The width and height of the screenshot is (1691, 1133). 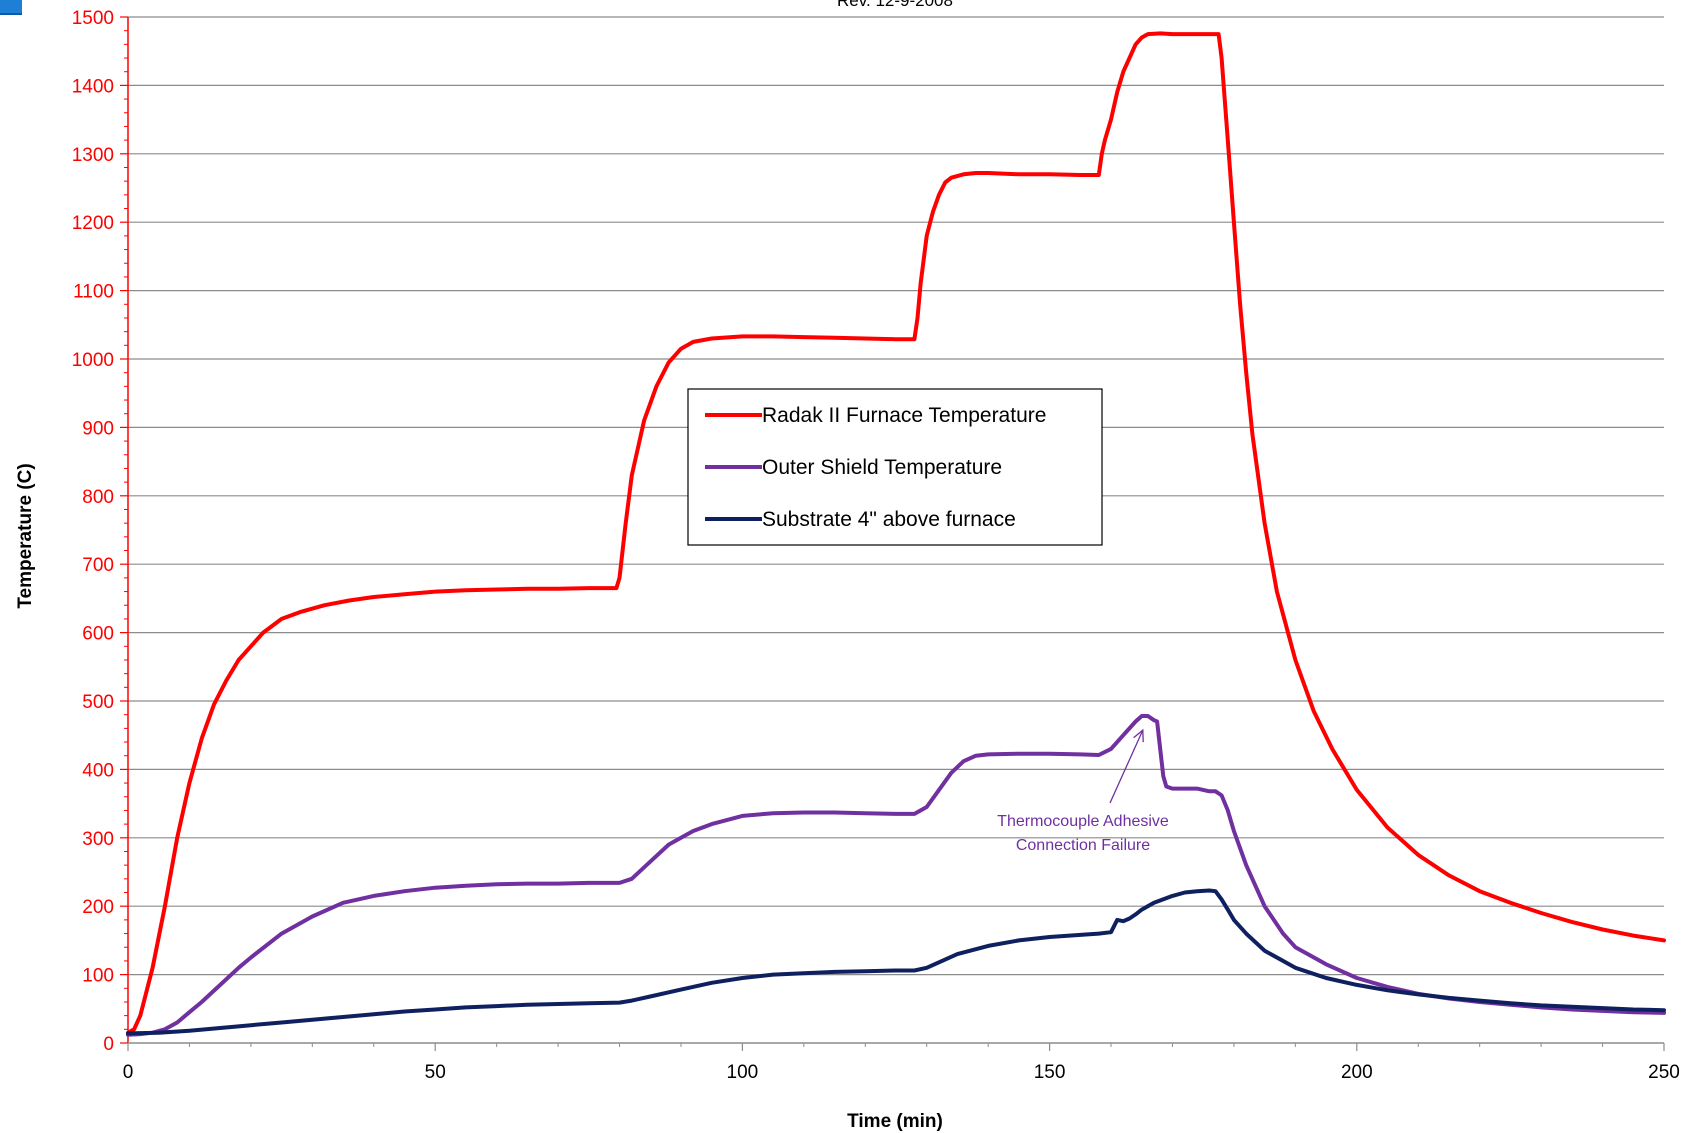 I want to click on y-tick-label: 900, so click(x=98, y=428).